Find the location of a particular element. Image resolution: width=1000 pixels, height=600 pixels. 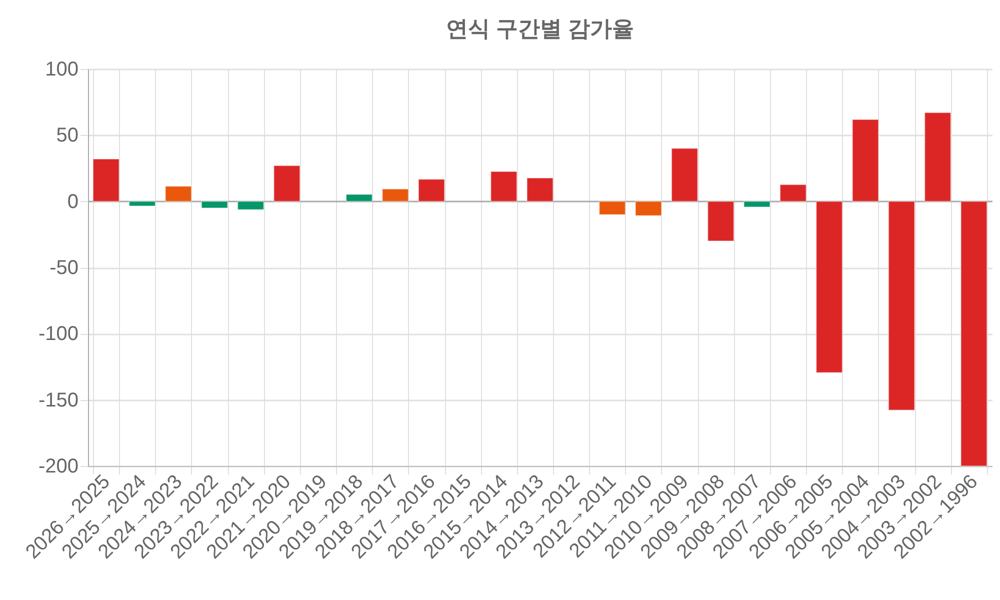

y-tick-label: 100 is located at coordinates (61, 69).